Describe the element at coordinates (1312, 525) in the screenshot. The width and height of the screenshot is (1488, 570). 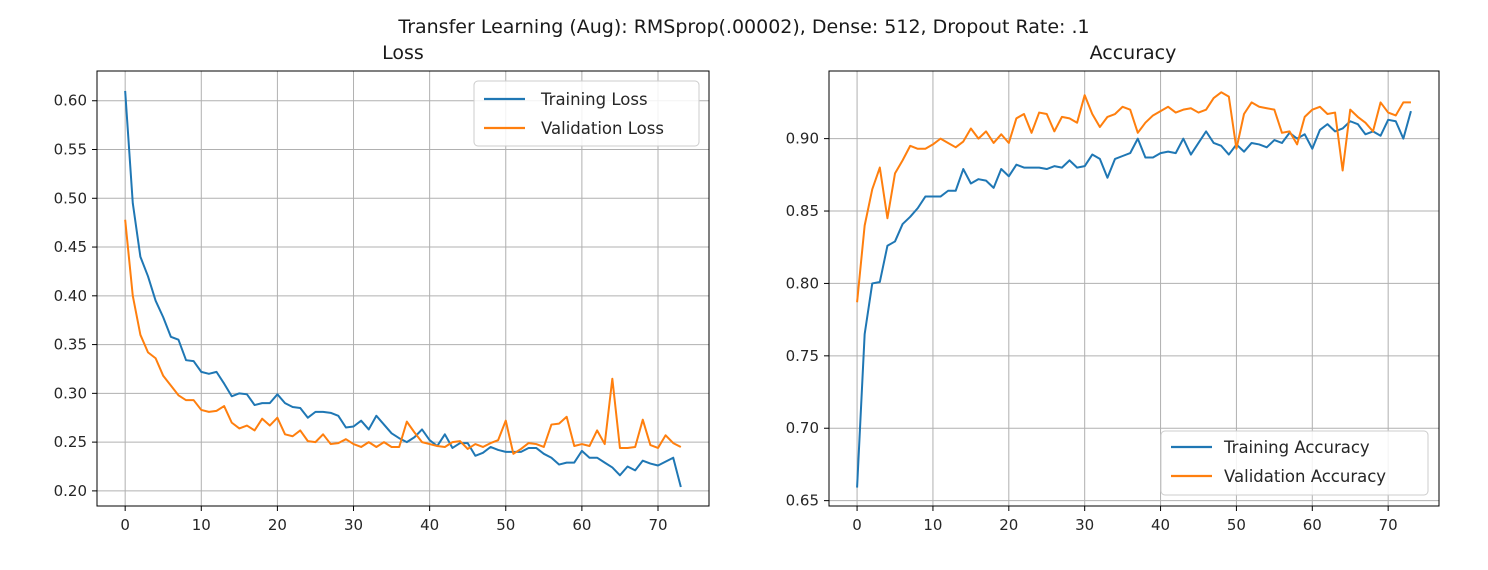
I see `accuracy-xtick-label: 60` at that location.